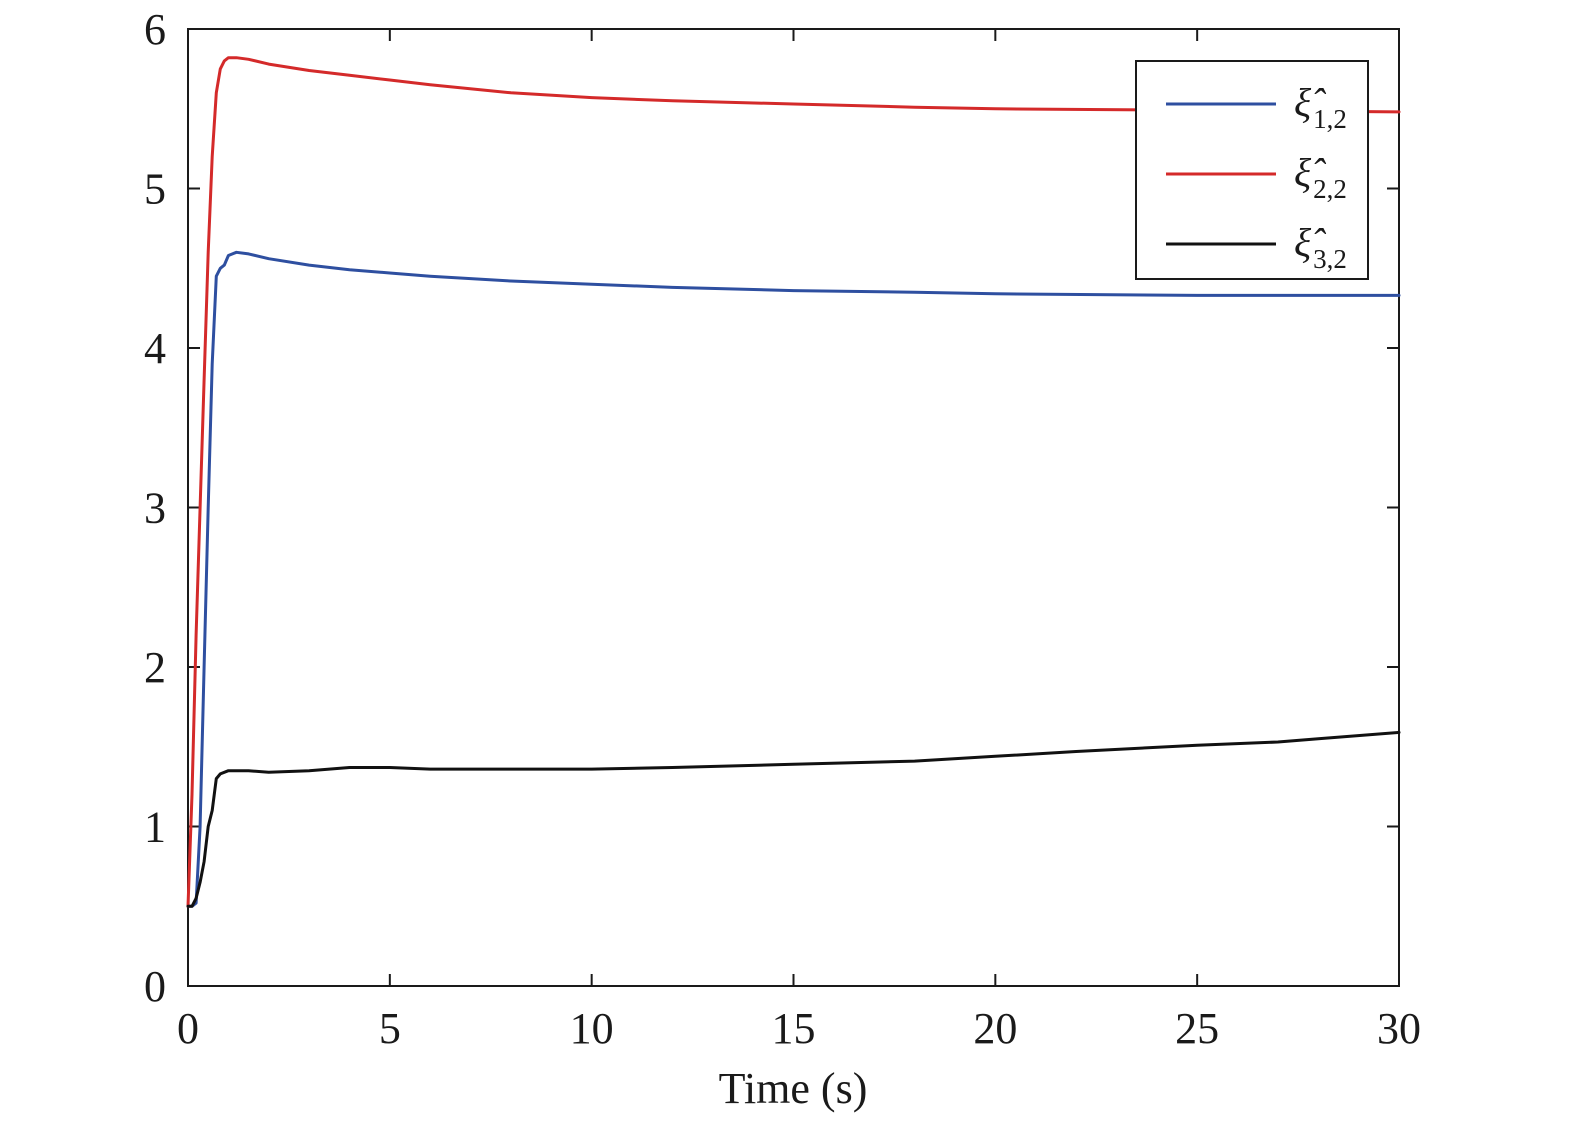 This screenshot has height=1127, width=1575. Describe the element at coordinates (793, 1088) in the screenshot. I see `x-axis-label: Time (s)` at that location.